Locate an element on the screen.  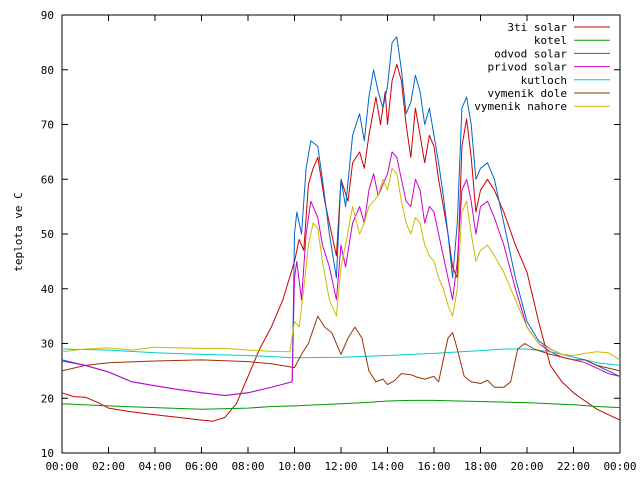
legend-label: privod solar is located at coordinates (528, 67).